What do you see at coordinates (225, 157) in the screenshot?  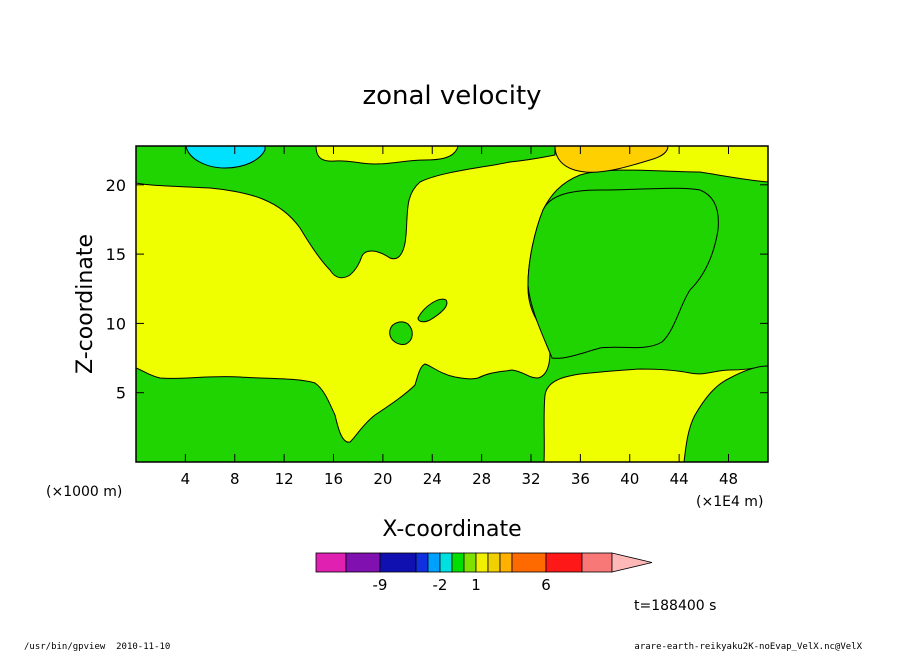 I see `region-cyan` at bounding box center [225, 157].